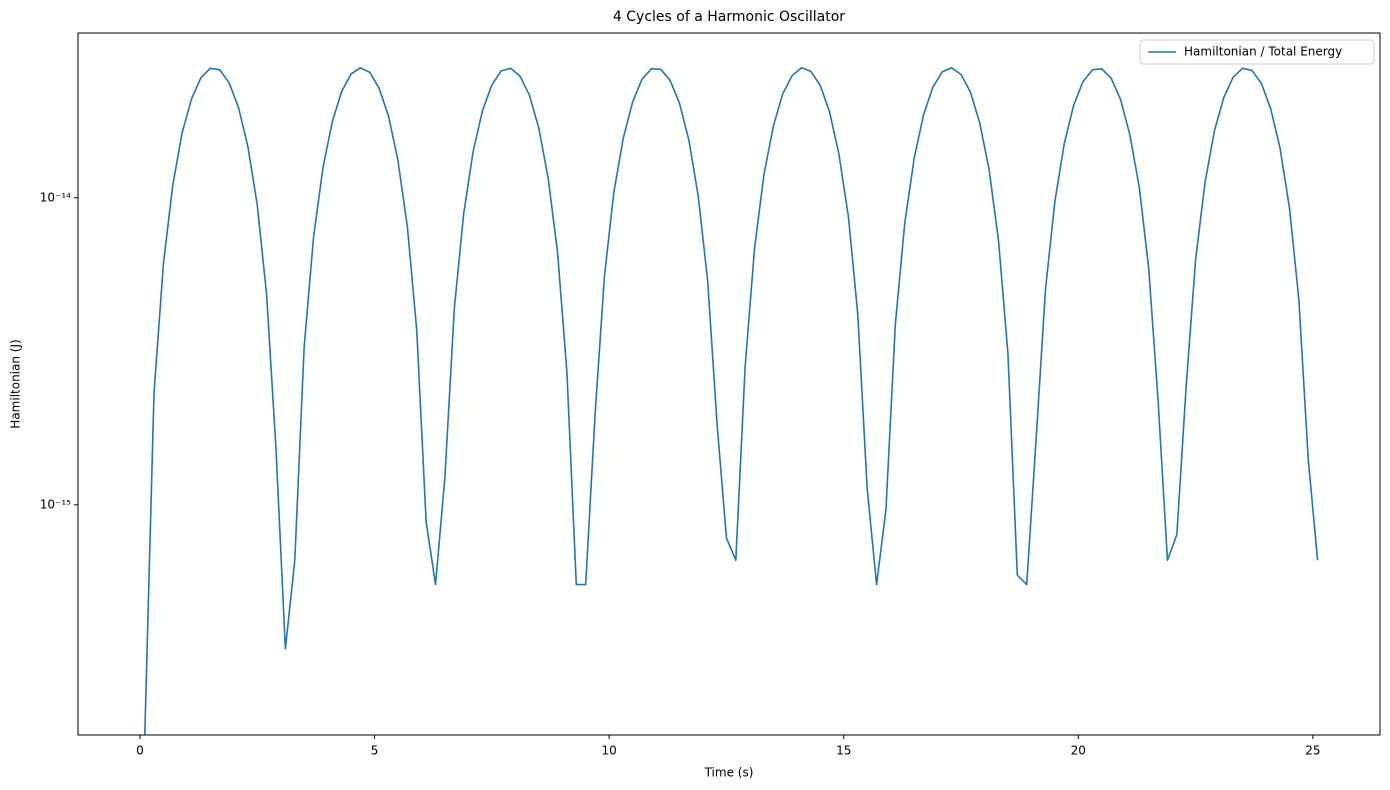  What do you see at coordinates (729, 773) in the screenshot?
I see `x-axis-label: Time (s)` at bounding box center [729, 773].